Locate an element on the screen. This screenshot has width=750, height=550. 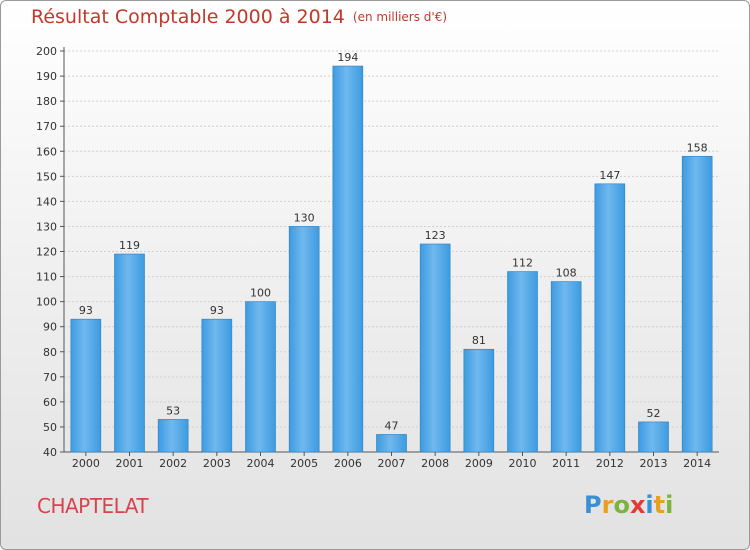
y-tick-label: 150 is located at coordinates (46, 176).